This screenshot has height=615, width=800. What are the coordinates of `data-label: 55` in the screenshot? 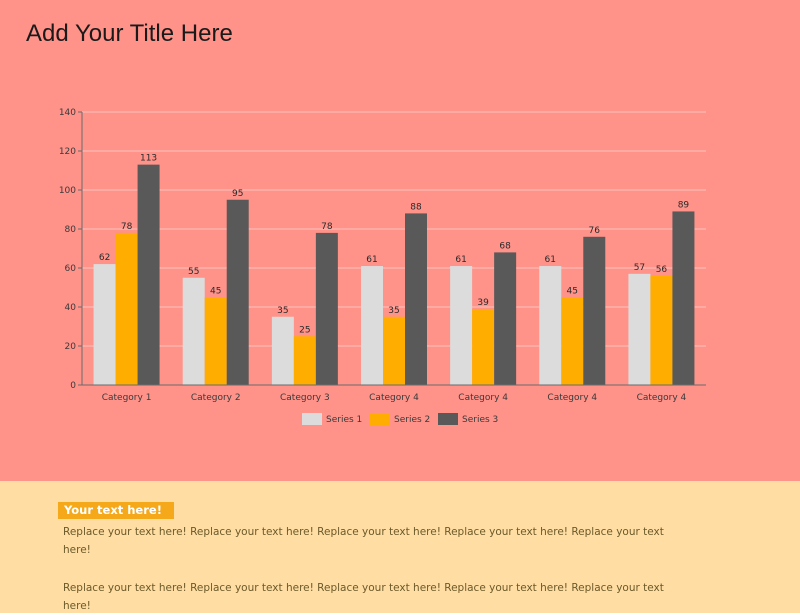 It's located at (193, 272).